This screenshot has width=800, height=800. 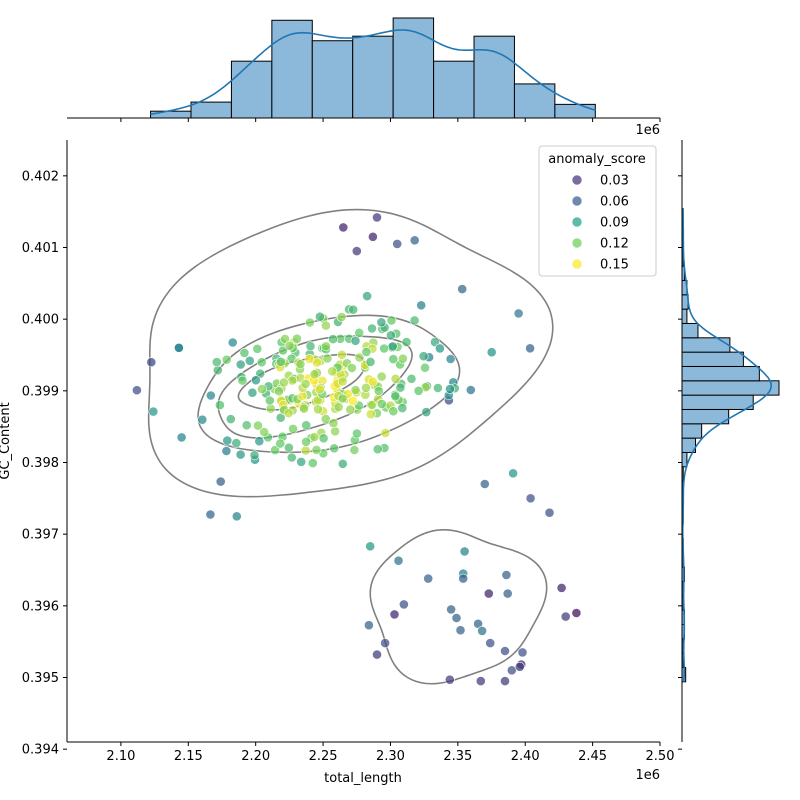 I want to click on right-histogram-bars, so click(x=730, y=445).